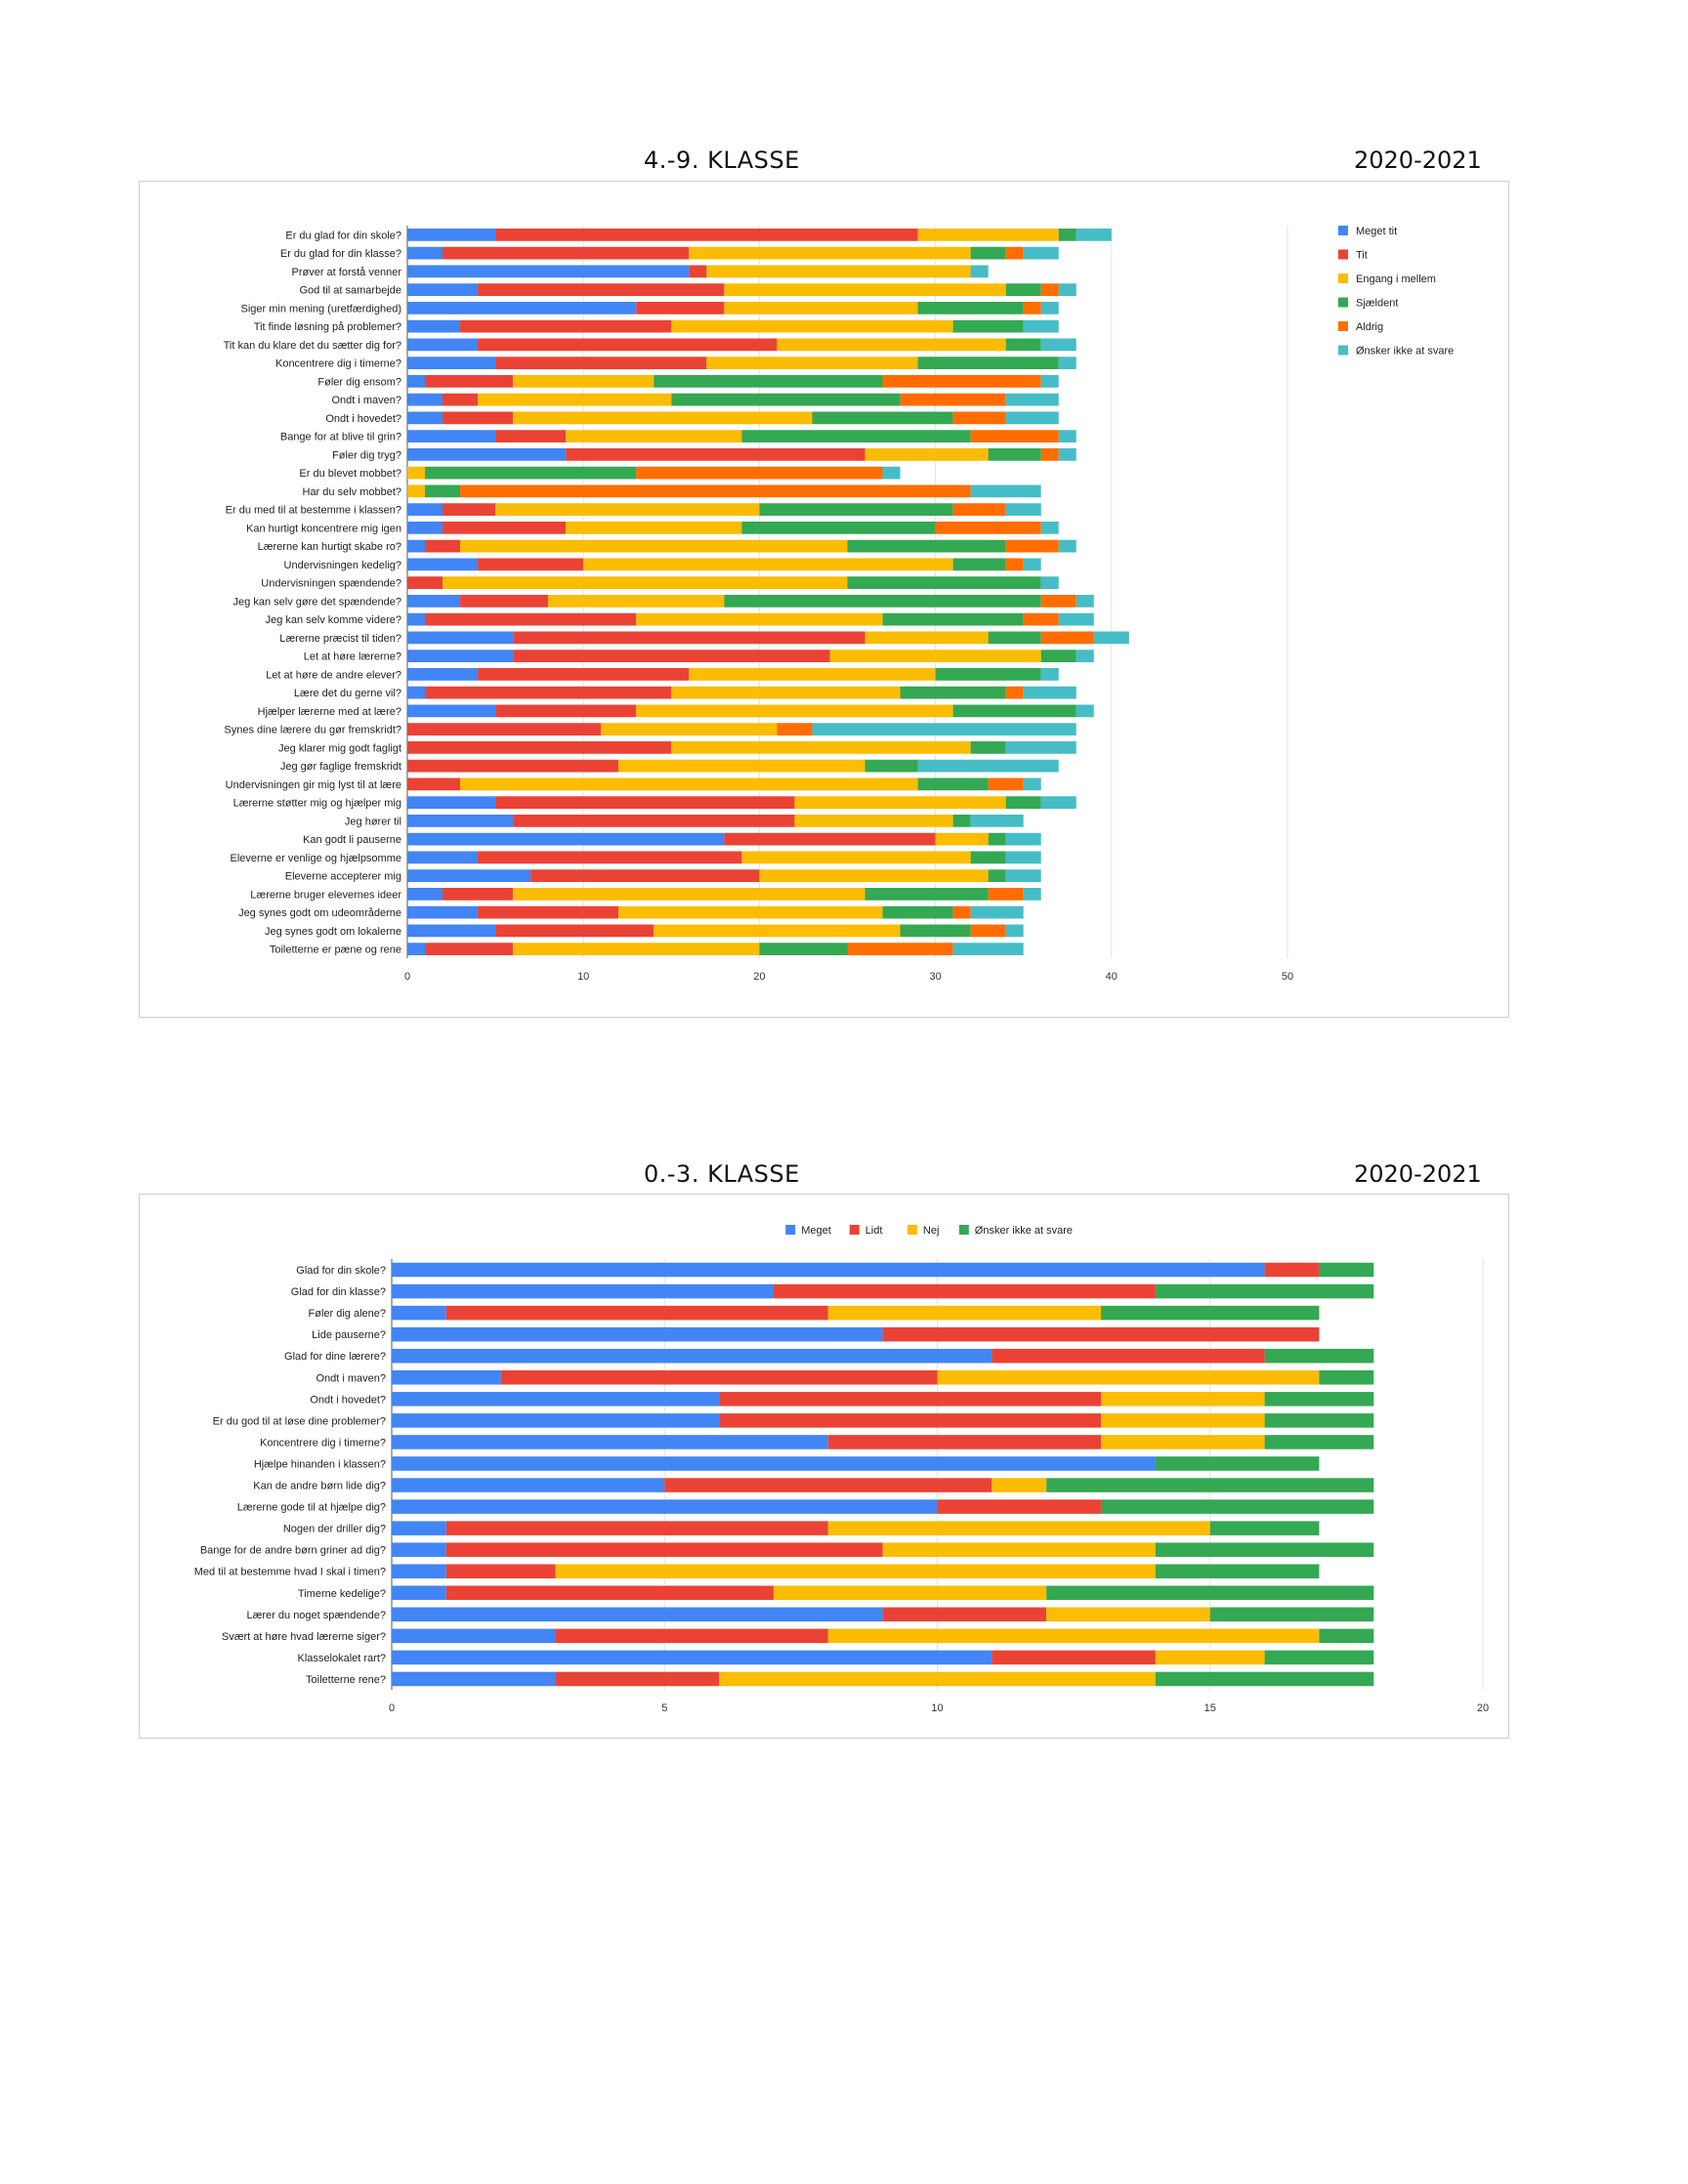 This screenshot has width=1688, height=2184. I want to click on category-label: Ondt i hovedet?, so click(348, 1400).